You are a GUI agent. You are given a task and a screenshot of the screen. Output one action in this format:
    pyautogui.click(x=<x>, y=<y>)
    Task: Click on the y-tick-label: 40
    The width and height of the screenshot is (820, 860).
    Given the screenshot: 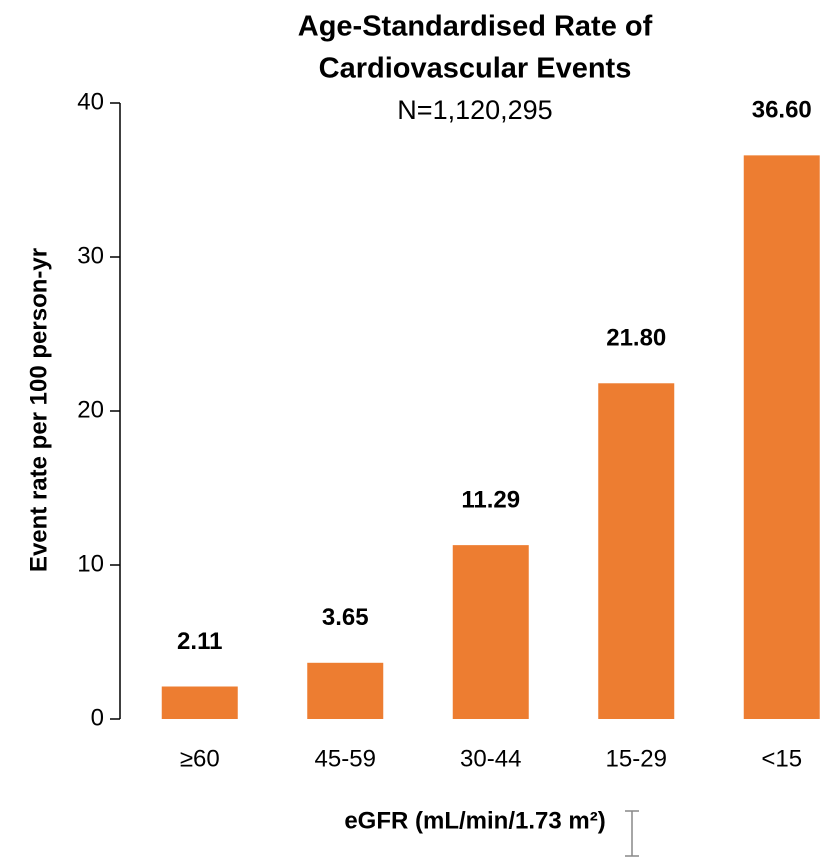 What is the action you would take?
    pyautogui.click(x=90, y=101)
    